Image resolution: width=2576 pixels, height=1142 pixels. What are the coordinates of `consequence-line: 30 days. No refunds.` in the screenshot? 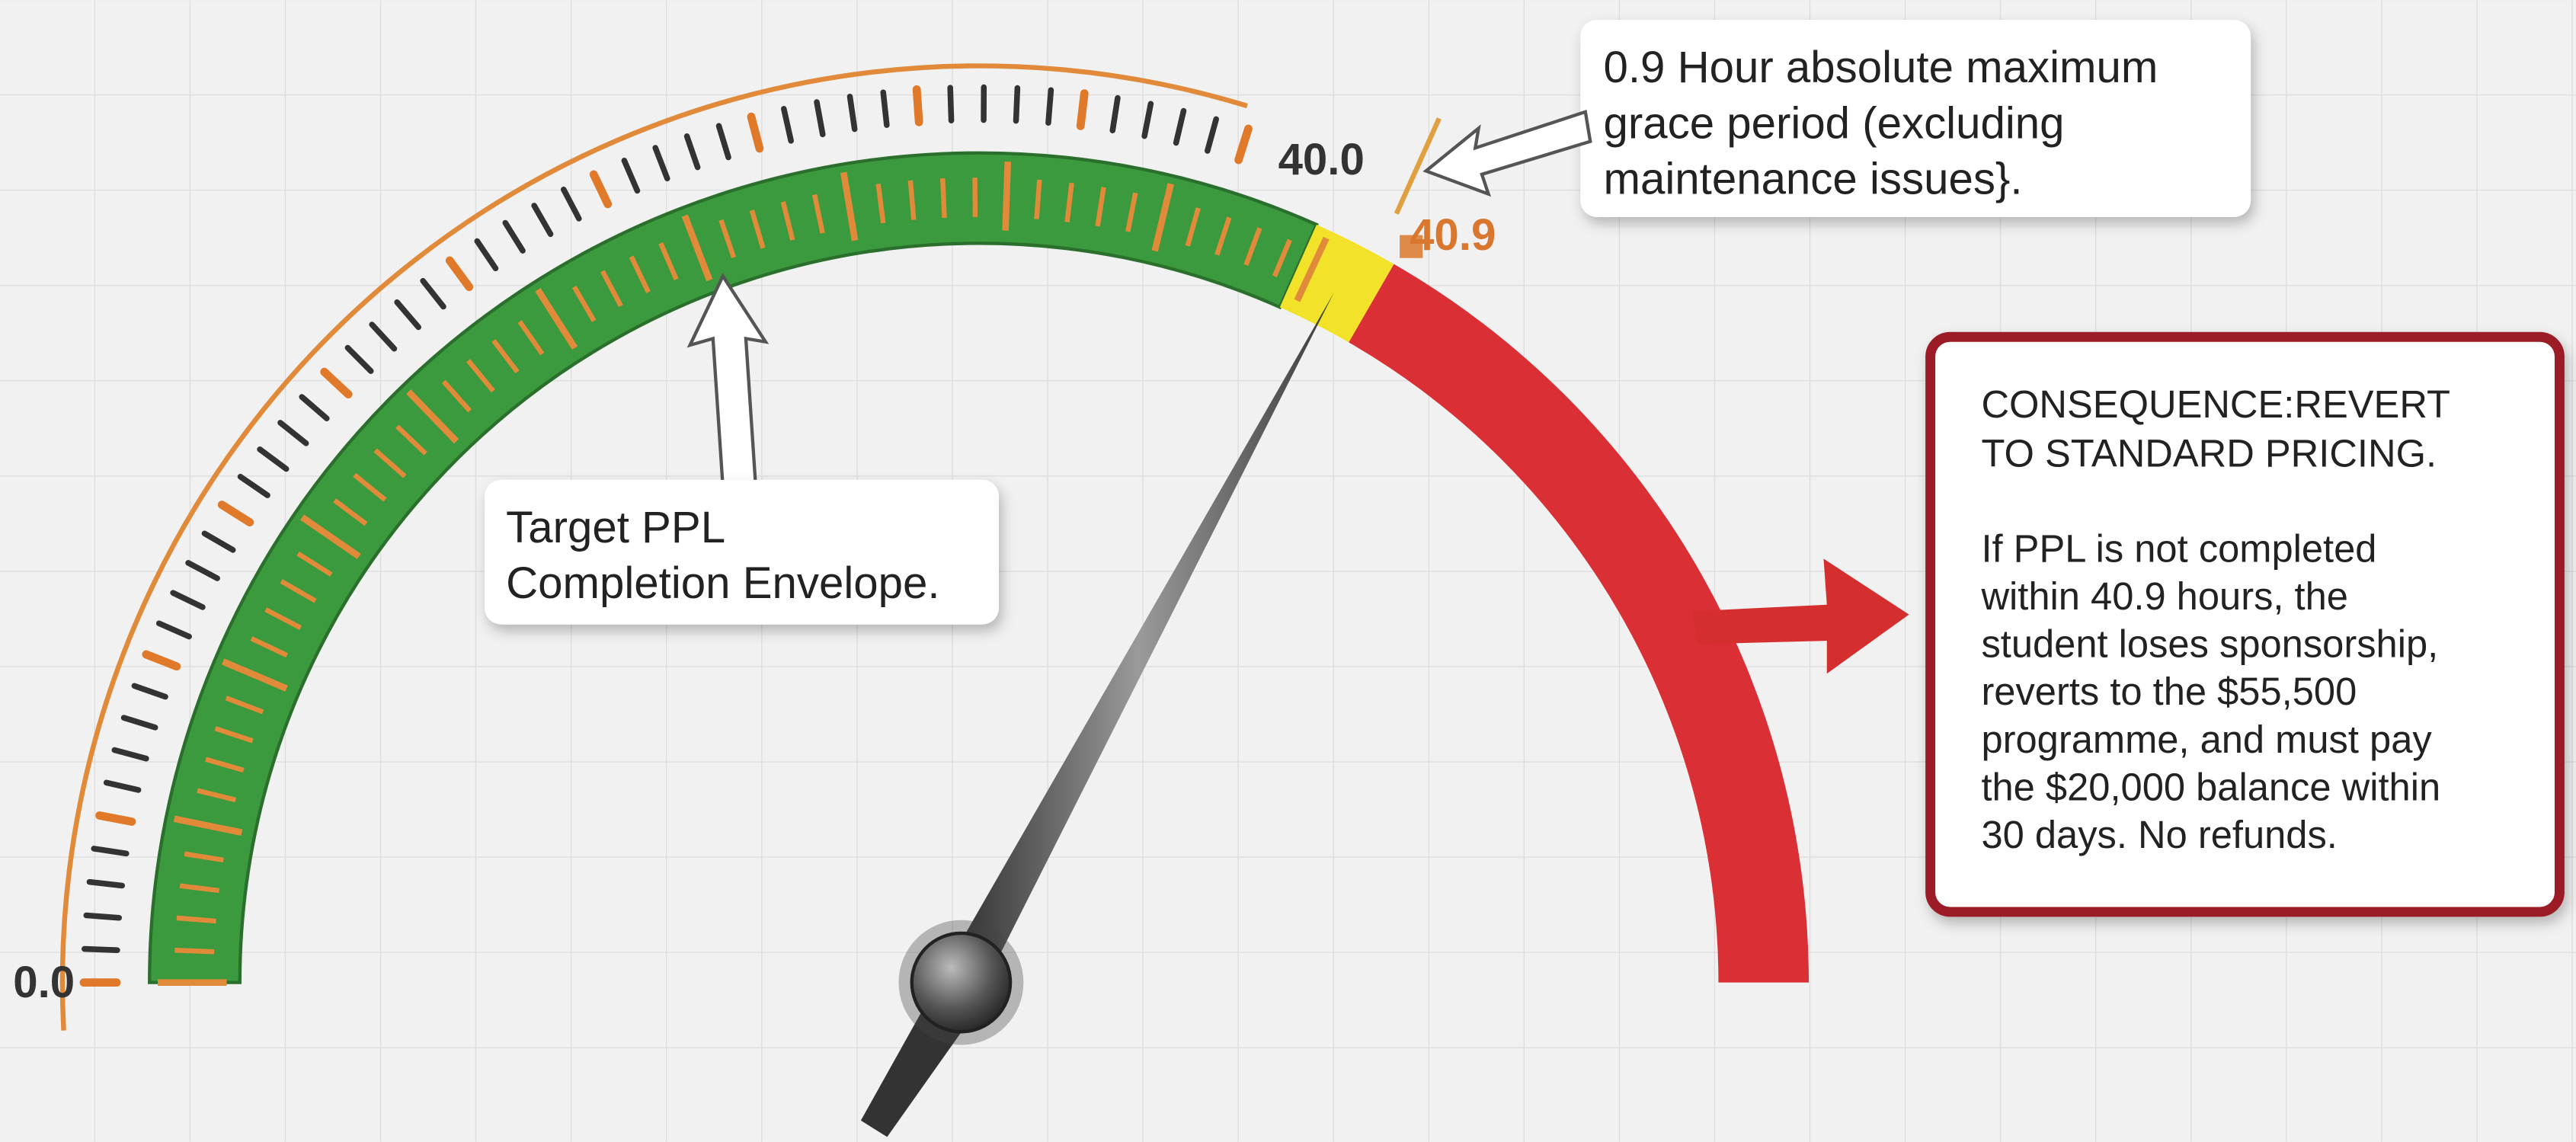 It's located at (2159, 834).